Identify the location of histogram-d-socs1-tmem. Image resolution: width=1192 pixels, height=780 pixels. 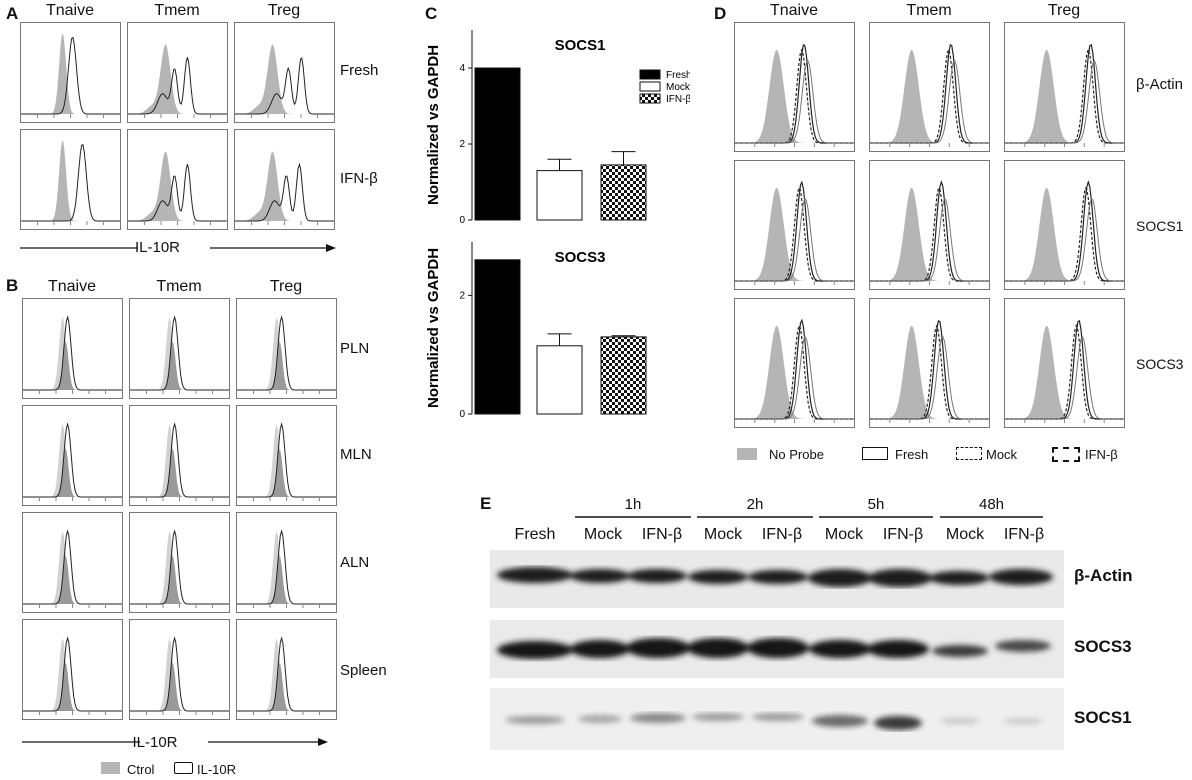
(929, 225).